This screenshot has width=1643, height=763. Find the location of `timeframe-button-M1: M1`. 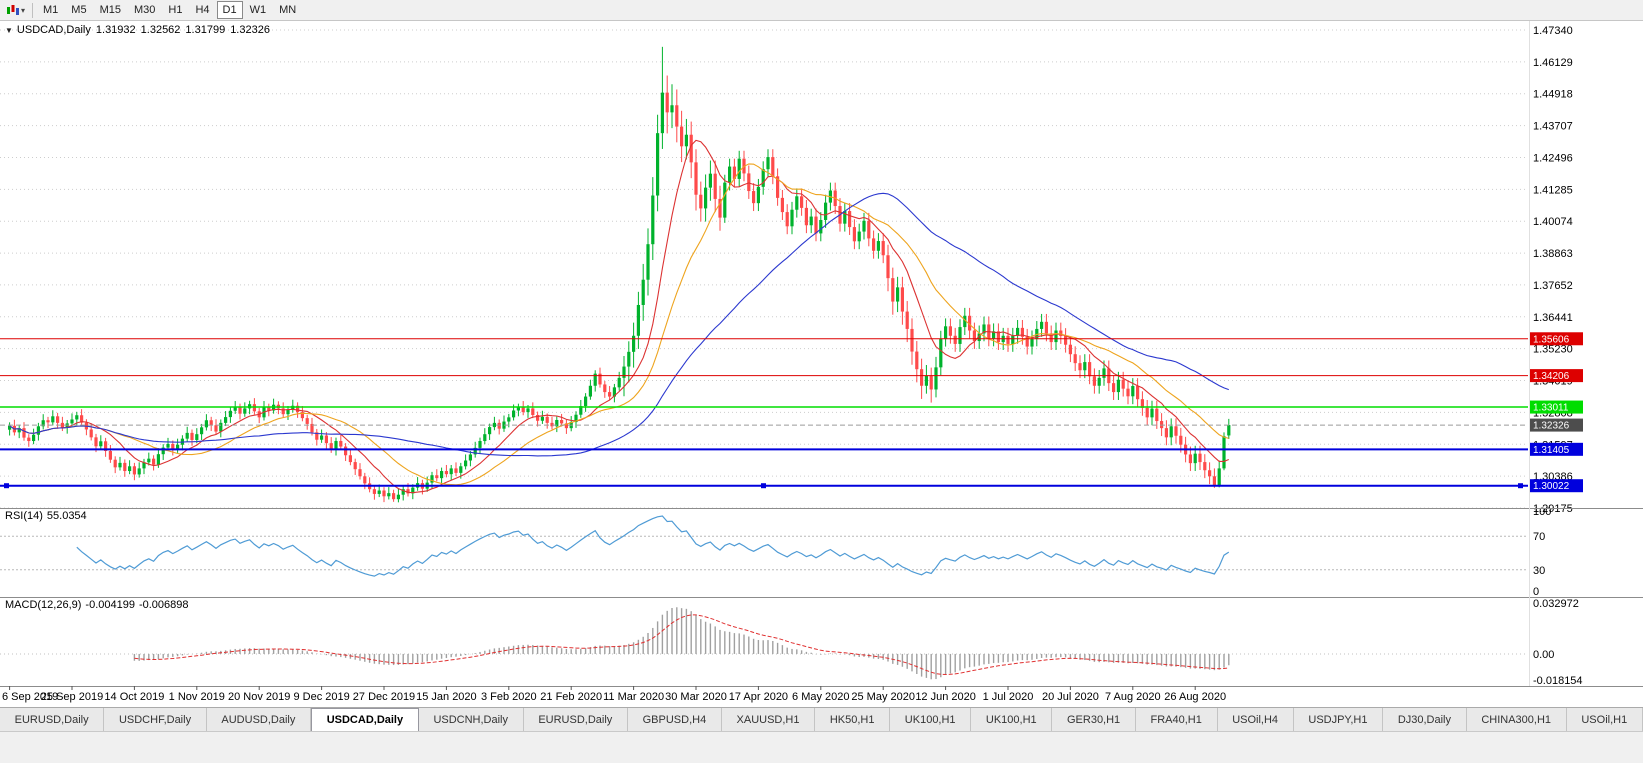

timeframe-button-M1: M1 is located at coordinates (51, 10).